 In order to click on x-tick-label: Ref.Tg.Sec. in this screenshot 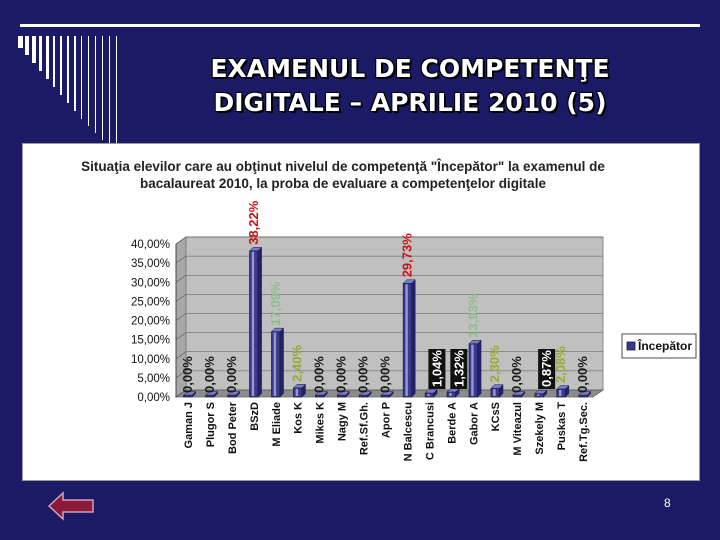, I will do `click(584, 432)`.